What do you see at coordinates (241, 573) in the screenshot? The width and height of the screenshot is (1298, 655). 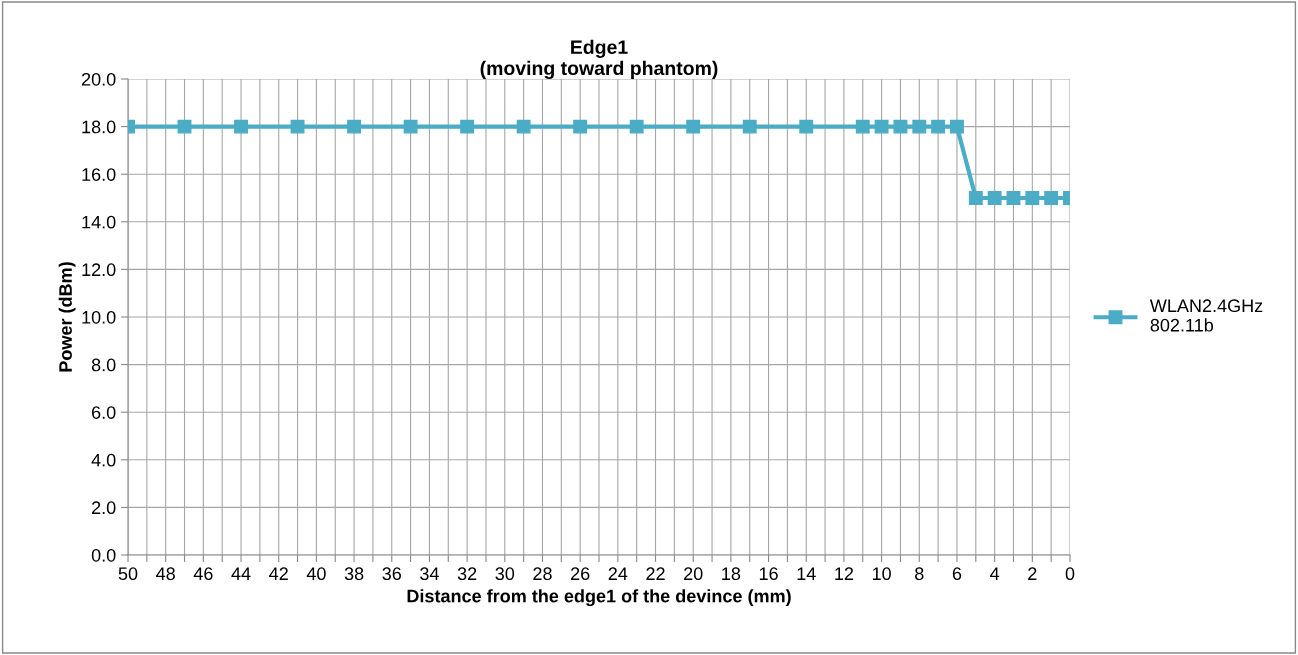 I see `x-tick-label: 44` at bounding box center [241, 573].